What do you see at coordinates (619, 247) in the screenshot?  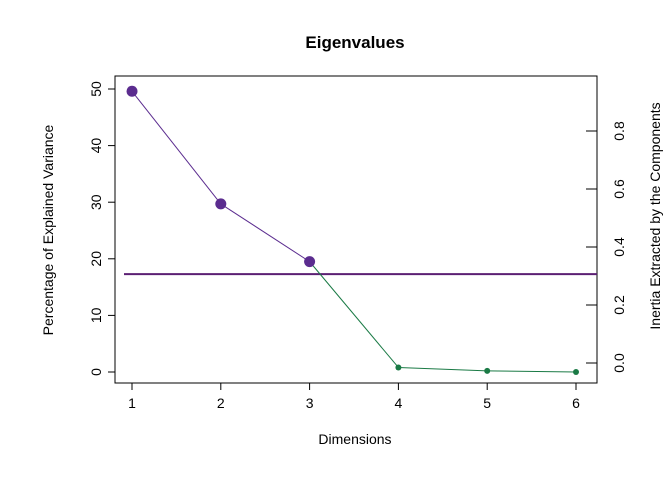 I see `y2-tick-label: 0.4` at bounding box center [619, 247].